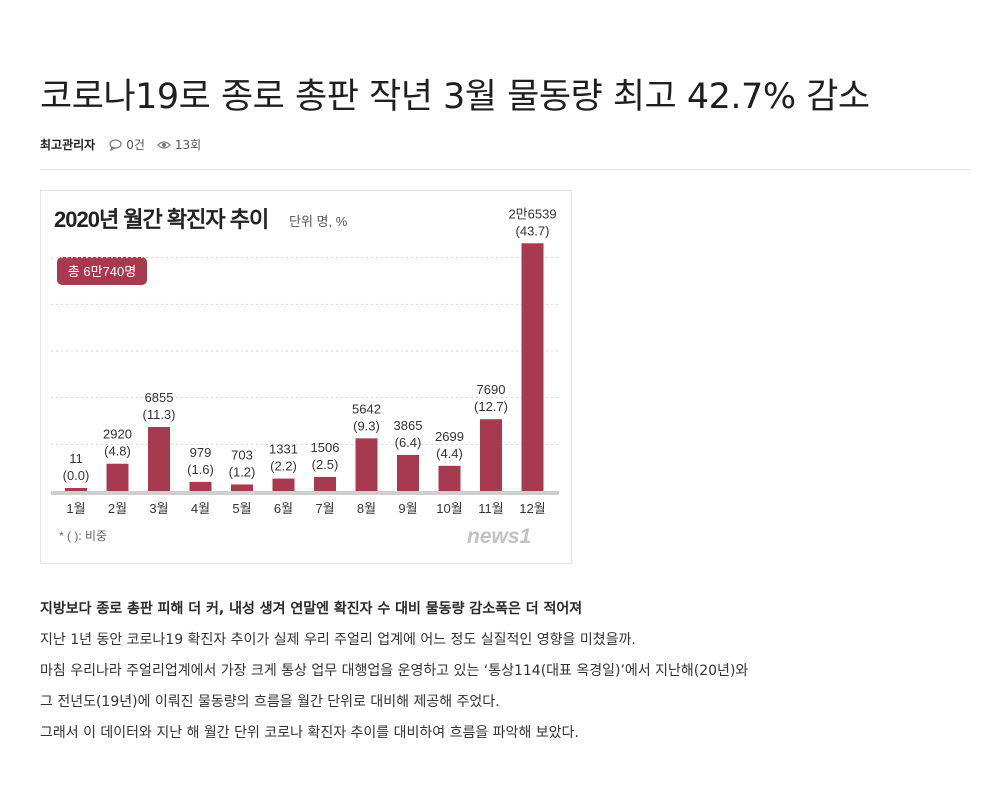  Describe the element at coordinates (83, 536) in the screenshot. I see `chart-footnote: * ( ): 비중` at that location.